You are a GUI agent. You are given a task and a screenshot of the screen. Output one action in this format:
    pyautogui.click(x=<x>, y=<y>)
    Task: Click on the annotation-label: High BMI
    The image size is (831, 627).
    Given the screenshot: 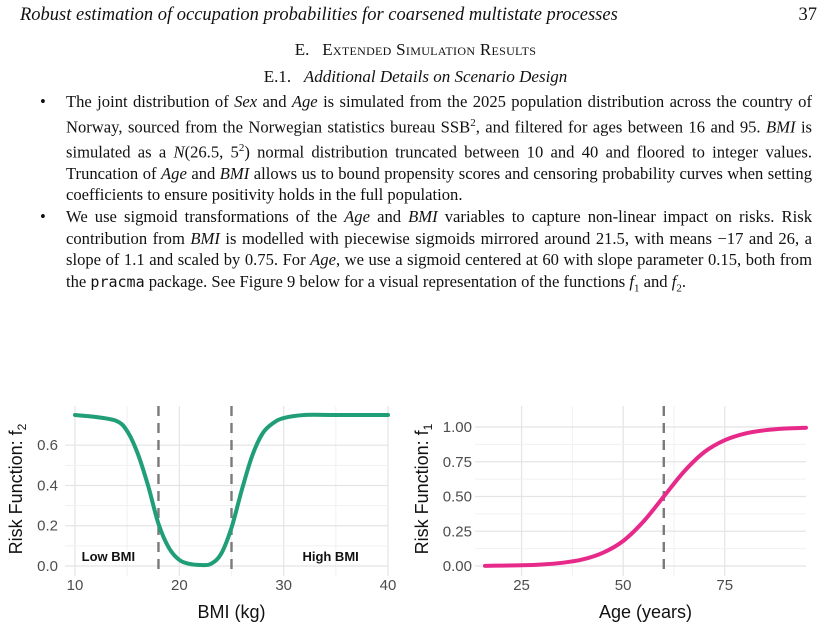 What is the action you would take?
    pyautogui.click(x=330, y=556)
    